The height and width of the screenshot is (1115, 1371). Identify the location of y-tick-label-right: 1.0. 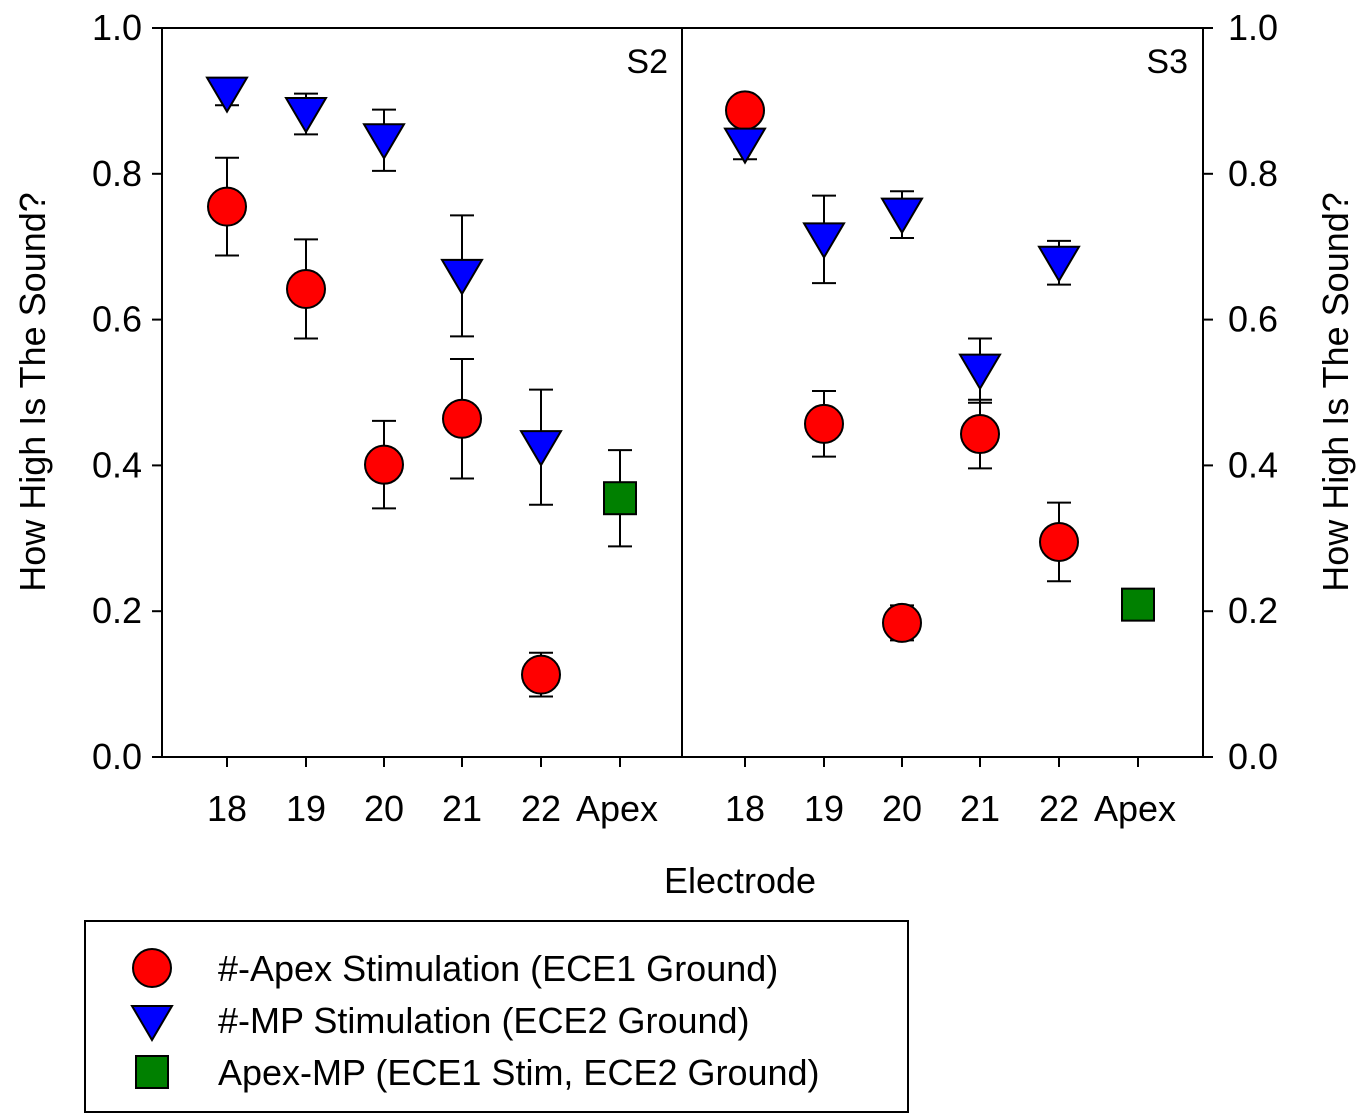
(1253, 27).